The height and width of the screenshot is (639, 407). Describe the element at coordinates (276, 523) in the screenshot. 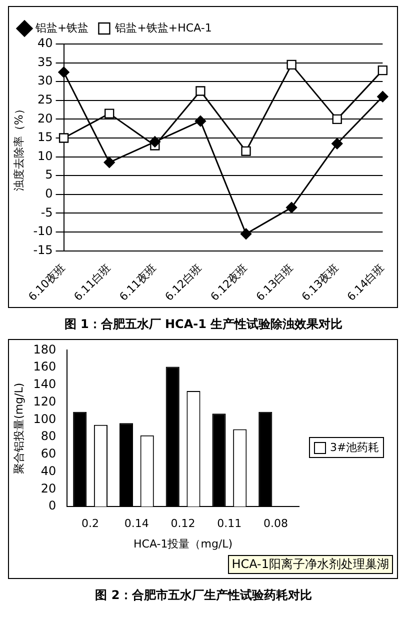

I see `x-tick-label: 0.08` at that location.